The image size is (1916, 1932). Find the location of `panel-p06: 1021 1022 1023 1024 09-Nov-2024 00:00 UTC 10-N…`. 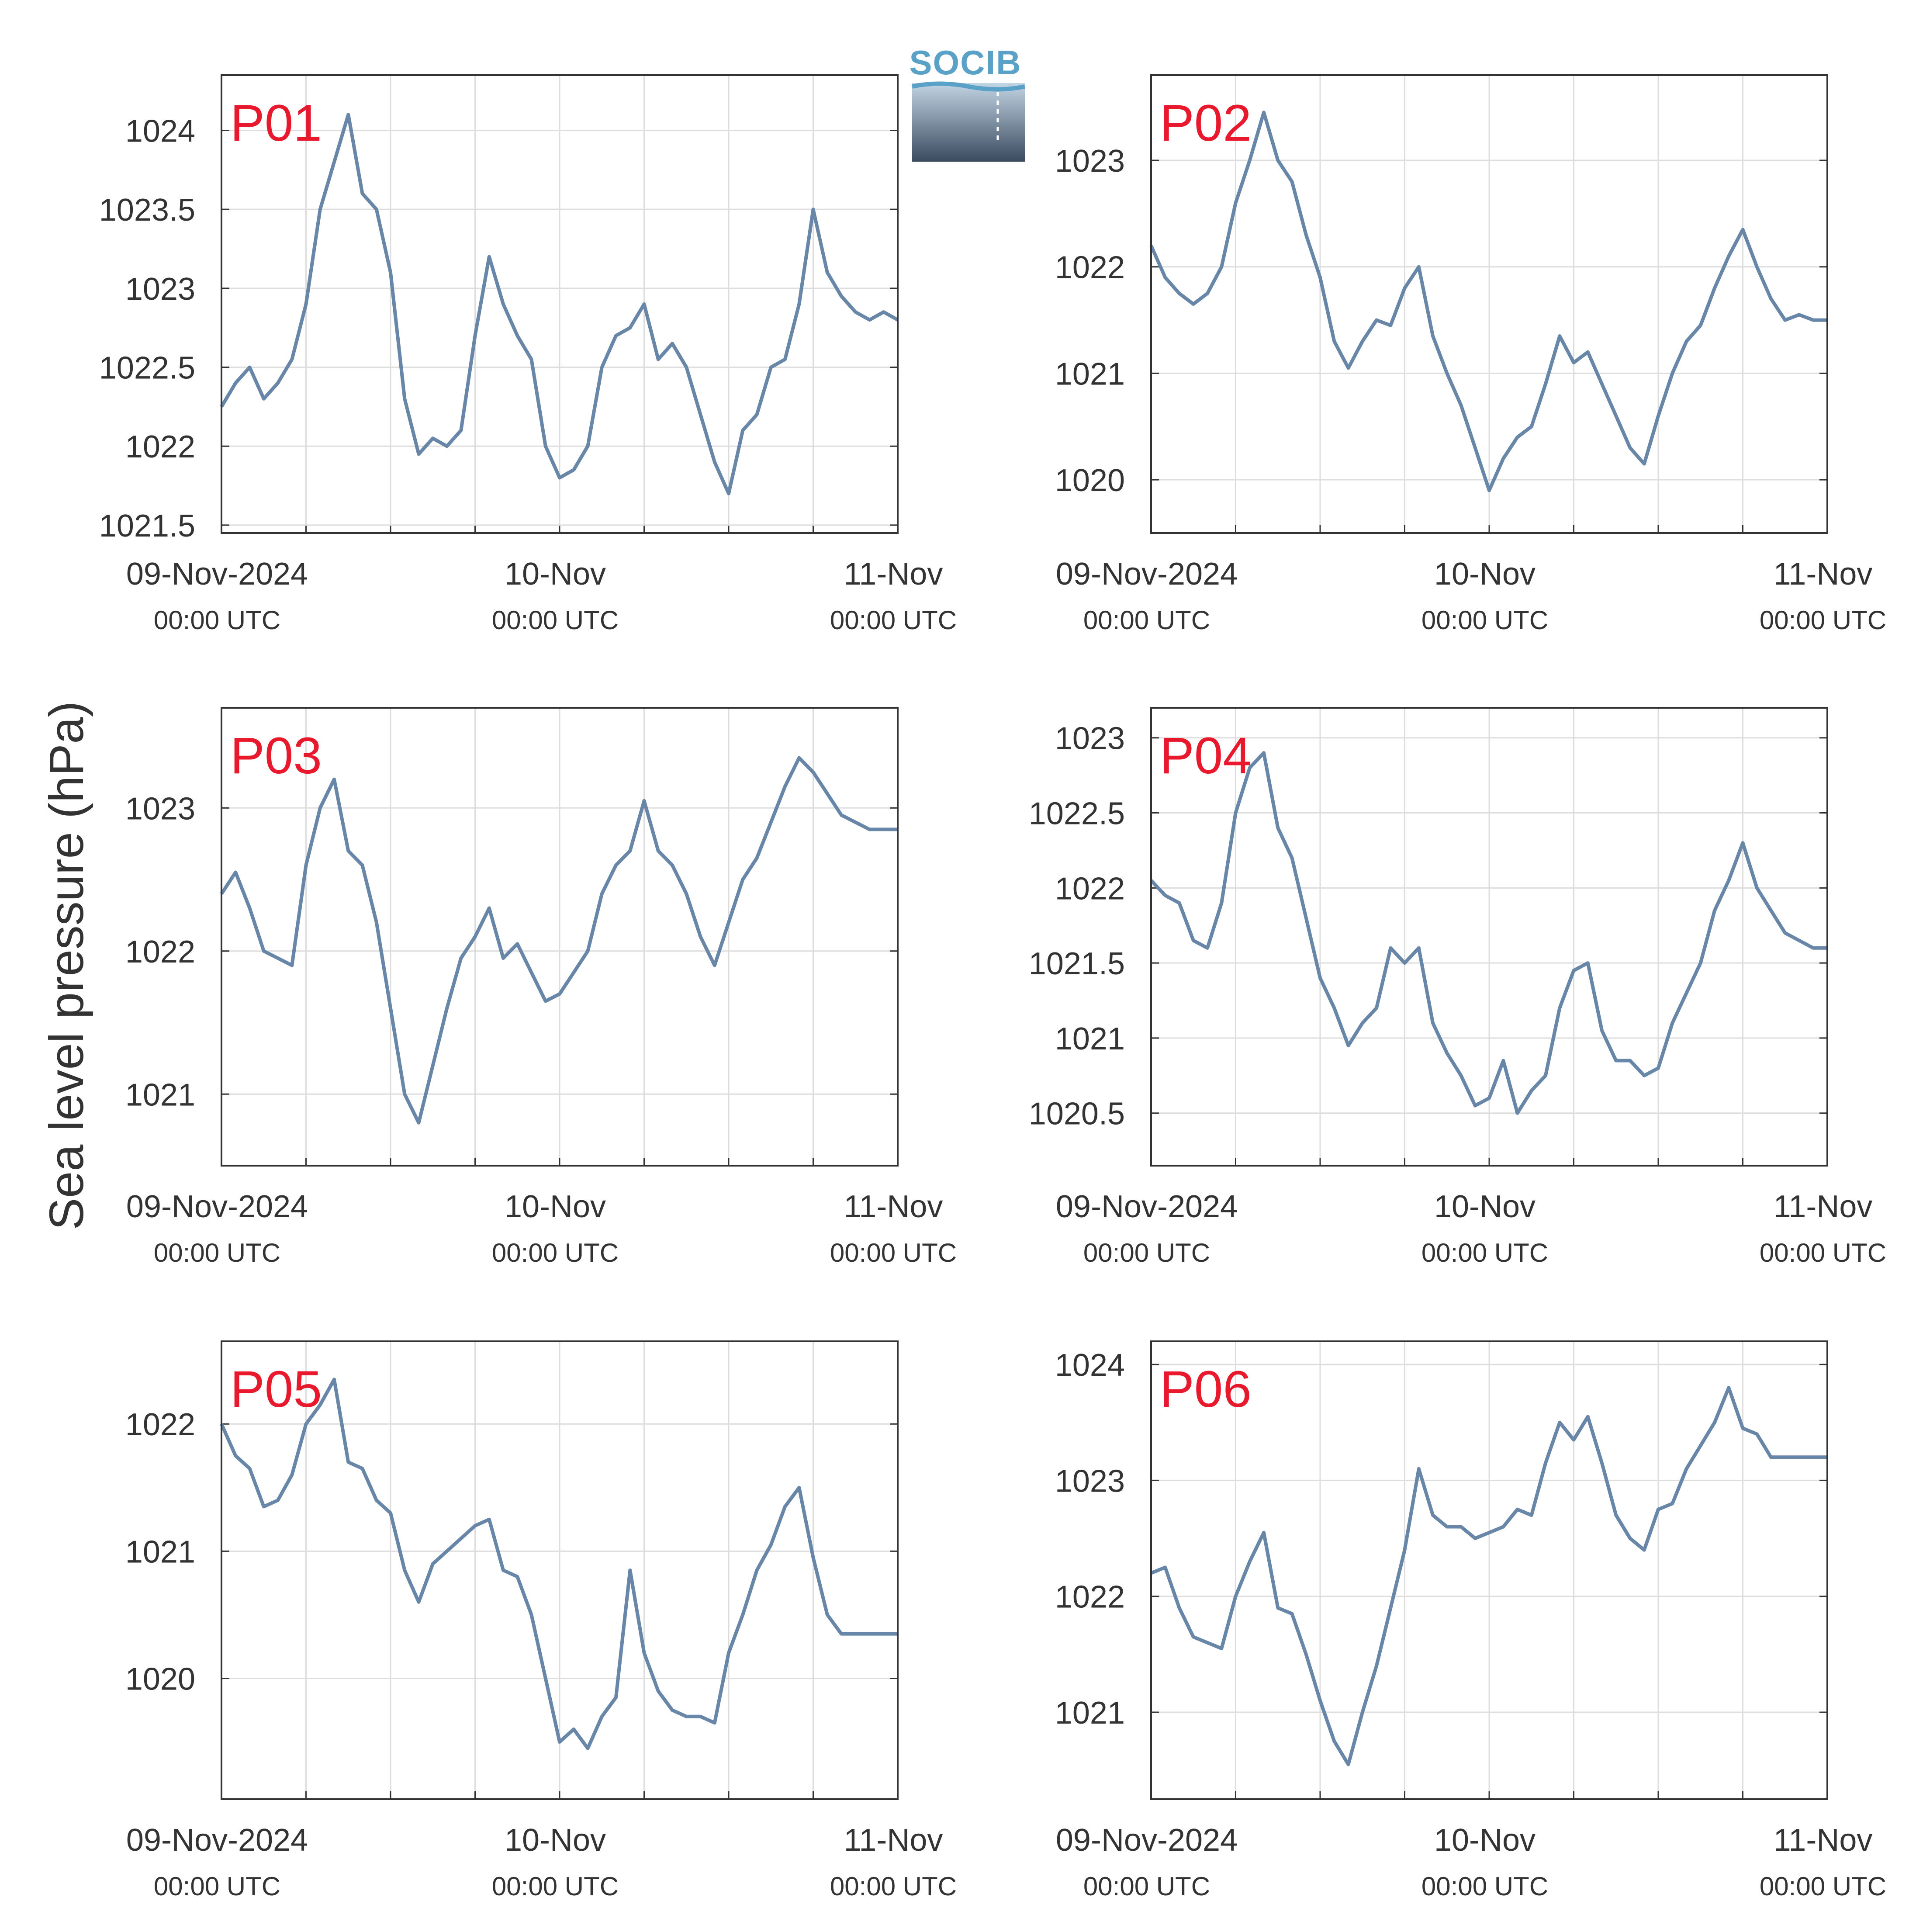

panel-p06: 1021 1022 1023 1024 09-Nov-2024 00:00 UTC 10-N… is located at coordinates (1470, 1620).